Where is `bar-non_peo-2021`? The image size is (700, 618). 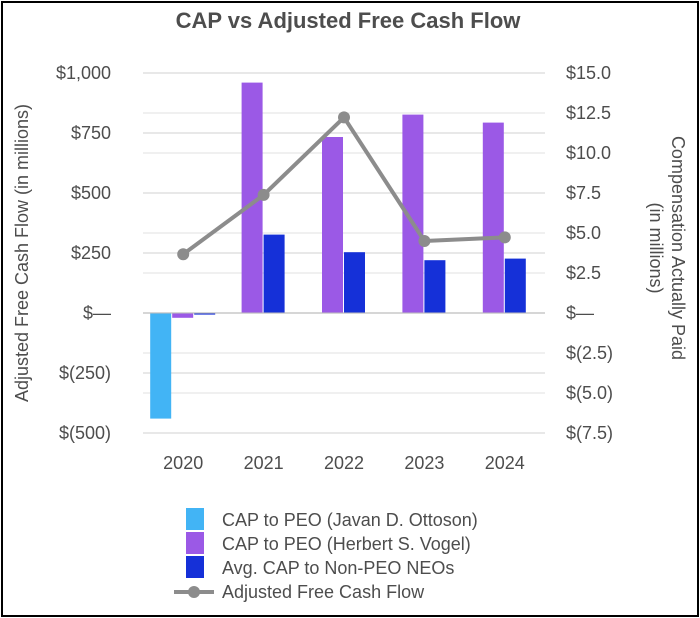 bar-non_peo-2021 is located at coordinates (274, 273).